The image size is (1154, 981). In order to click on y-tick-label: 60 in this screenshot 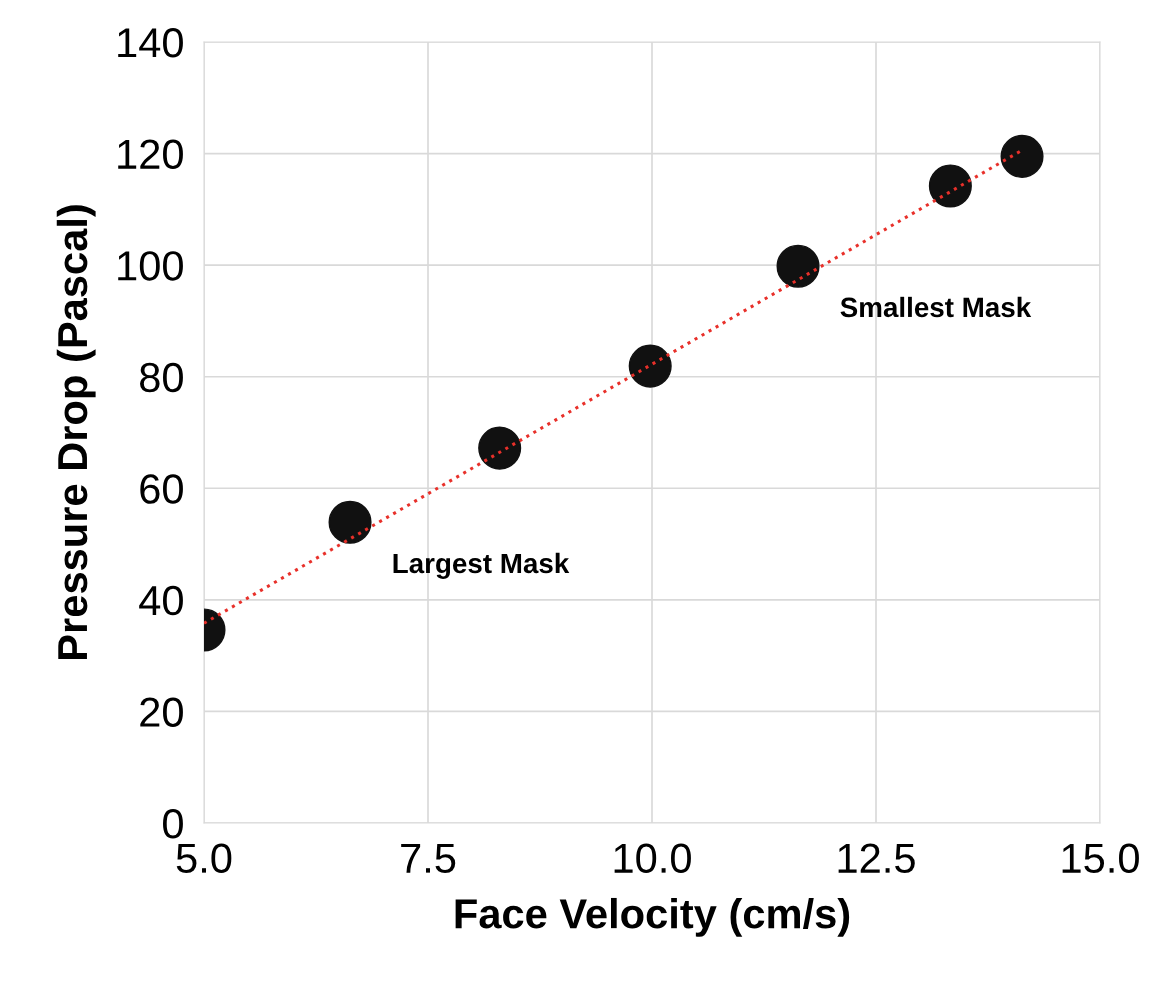, I will do `click(161, 489)`.